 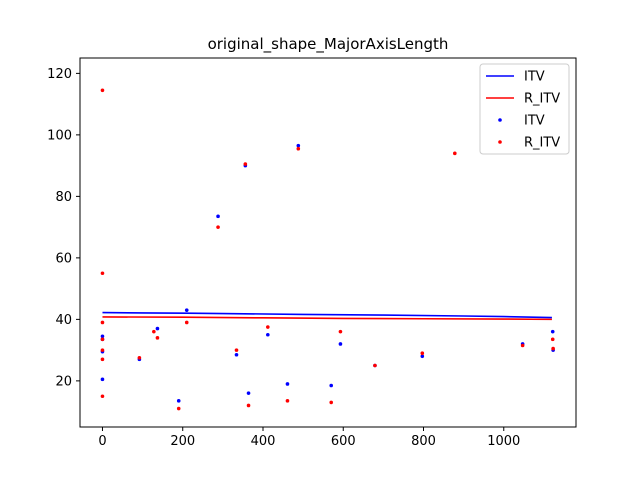 What do you see at coordinates (63, 320) in the screenshot?
I see `y-tick-label: 40` at bounding box center [63, 320].